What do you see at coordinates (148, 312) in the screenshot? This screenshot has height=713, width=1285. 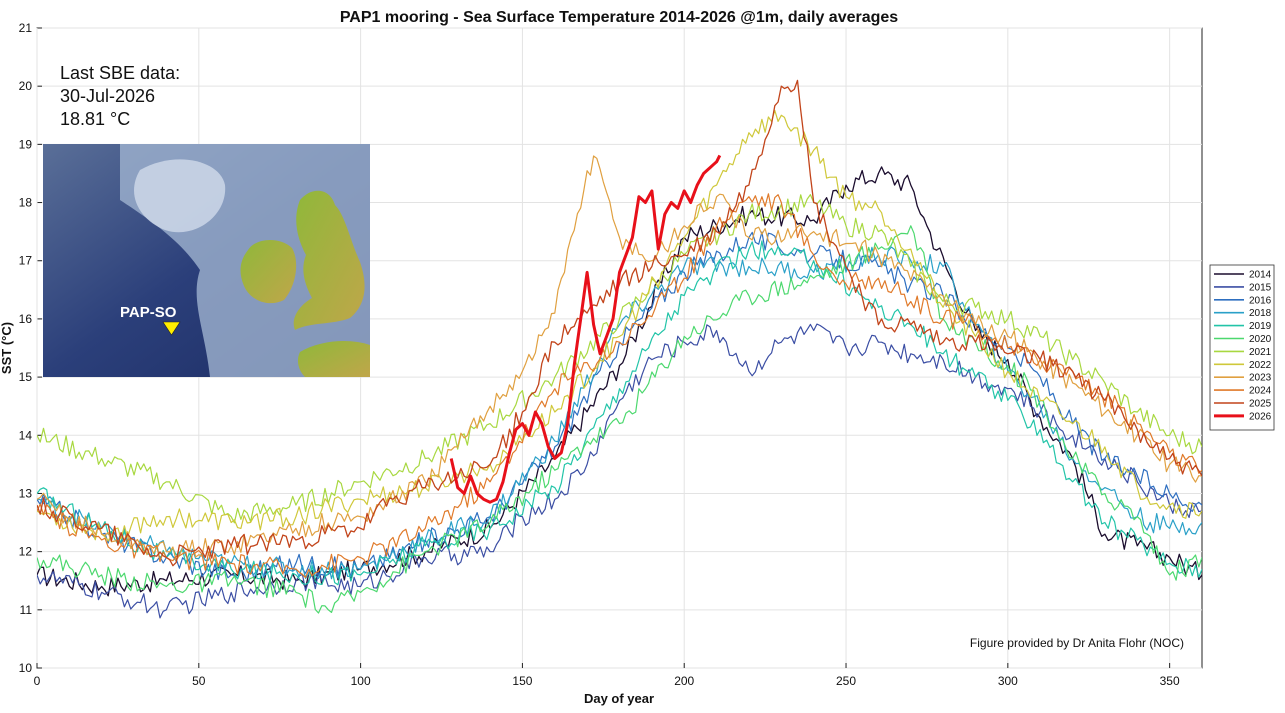 I see `map-label: PAP-SO` at bounding box center [148, 312].